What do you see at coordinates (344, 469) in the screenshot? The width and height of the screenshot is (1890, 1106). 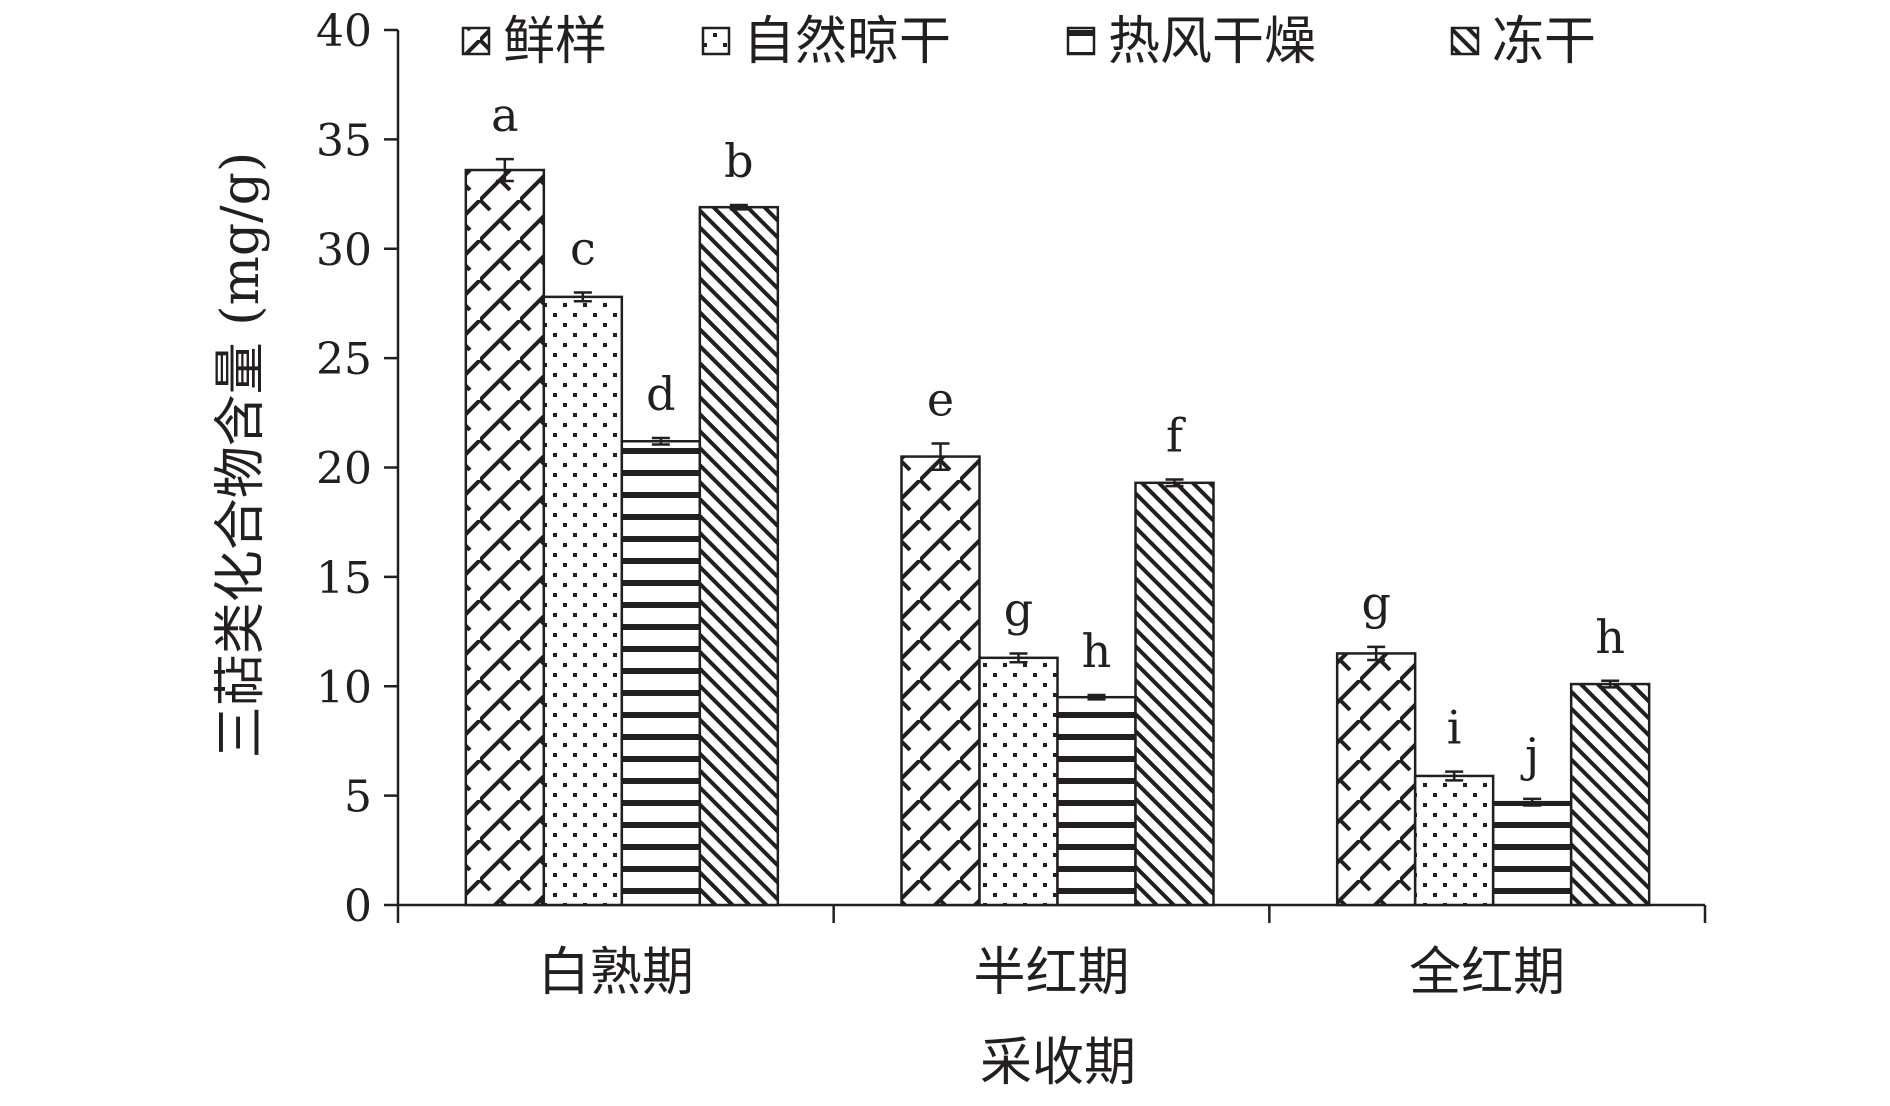 I see `y-tick-label: 20` at bounding box center [344, 469].